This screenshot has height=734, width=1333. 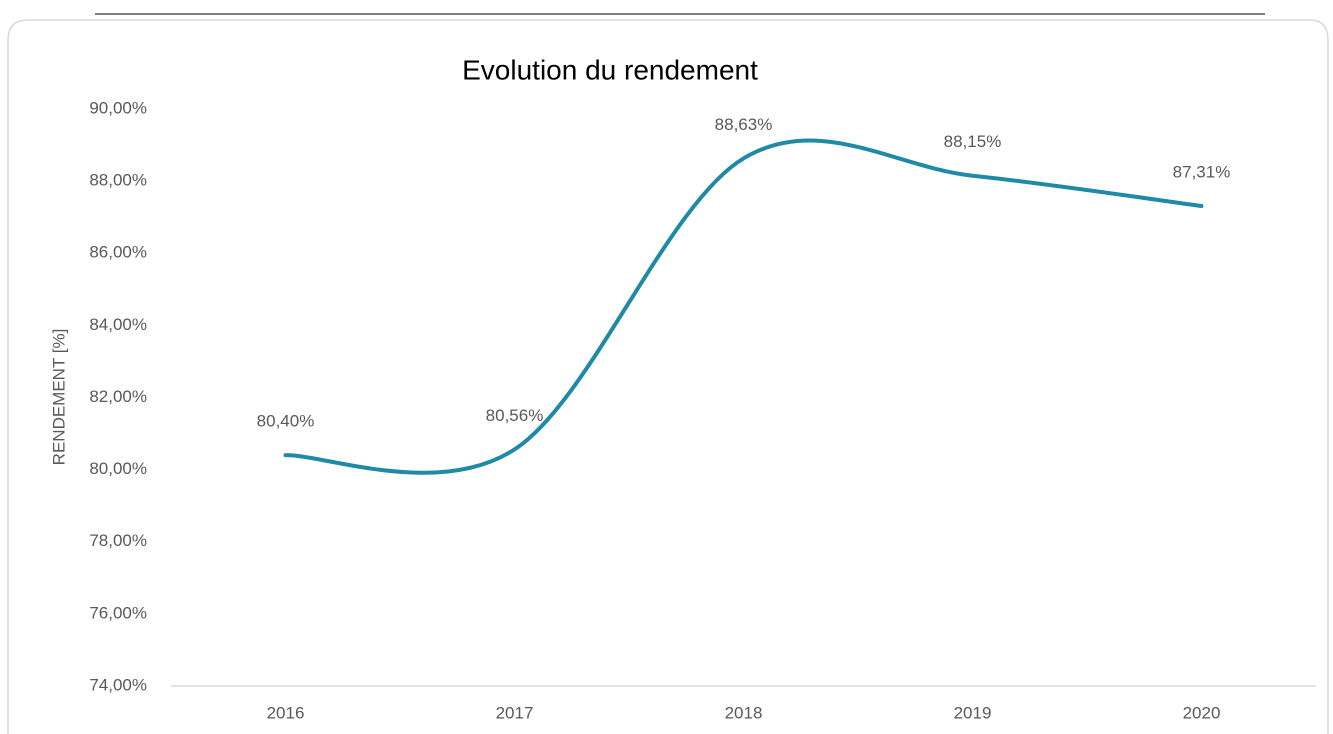 I want to click on data-label: 80,40%, so click(x=286, y=421).